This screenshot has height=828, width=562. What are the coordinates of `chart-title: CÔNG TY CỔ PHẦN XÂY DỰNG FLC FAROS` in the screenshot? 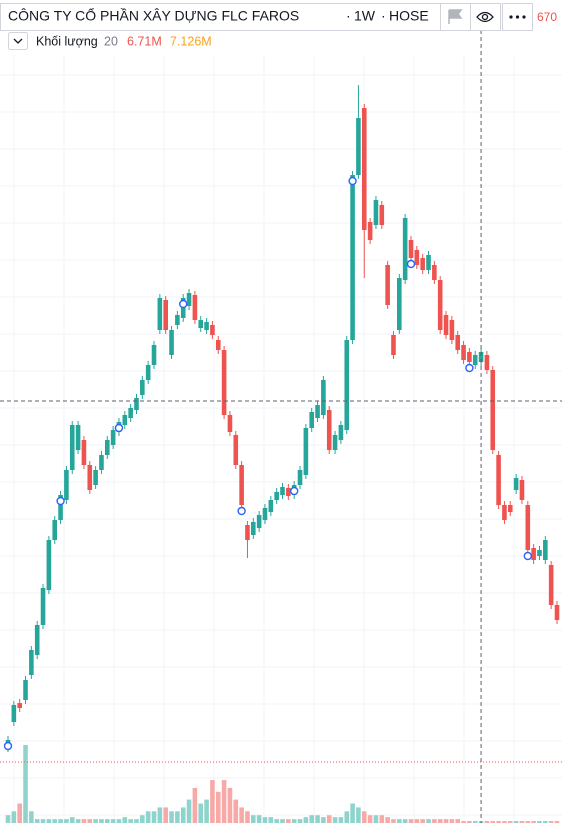 It's located at (153, 15).